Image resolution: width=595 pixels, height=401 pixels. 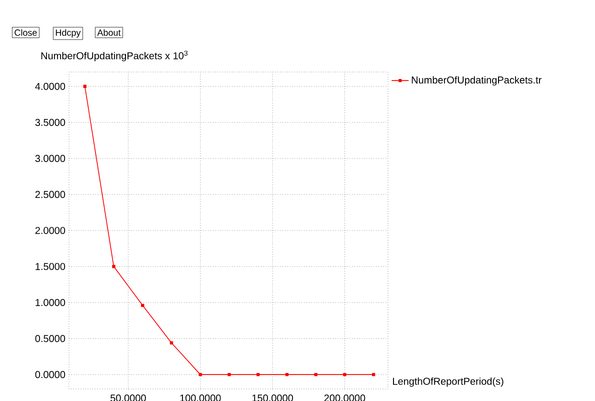 What do you see at coordinates (51, 302) in the screenshot?
I see `y-tick-label: 1.0000` at bounding box center [51, 302].